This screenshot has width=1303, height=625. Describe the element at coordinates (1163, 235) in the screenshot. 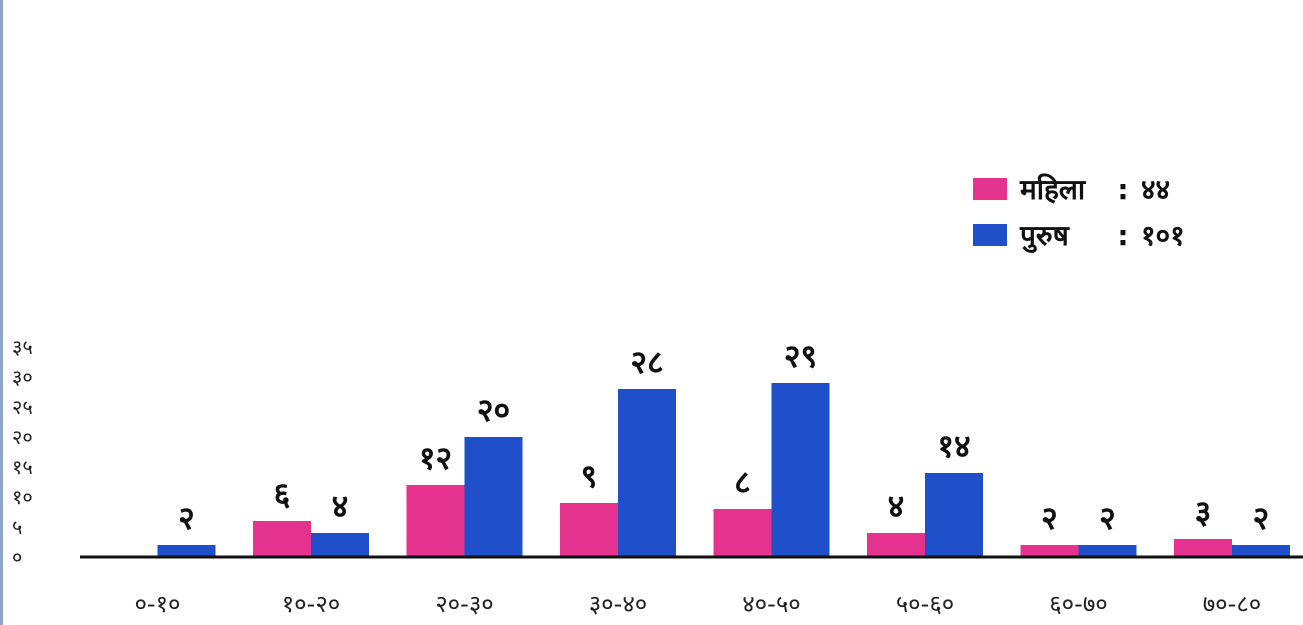

I see `legend-total: १०१` at that location.